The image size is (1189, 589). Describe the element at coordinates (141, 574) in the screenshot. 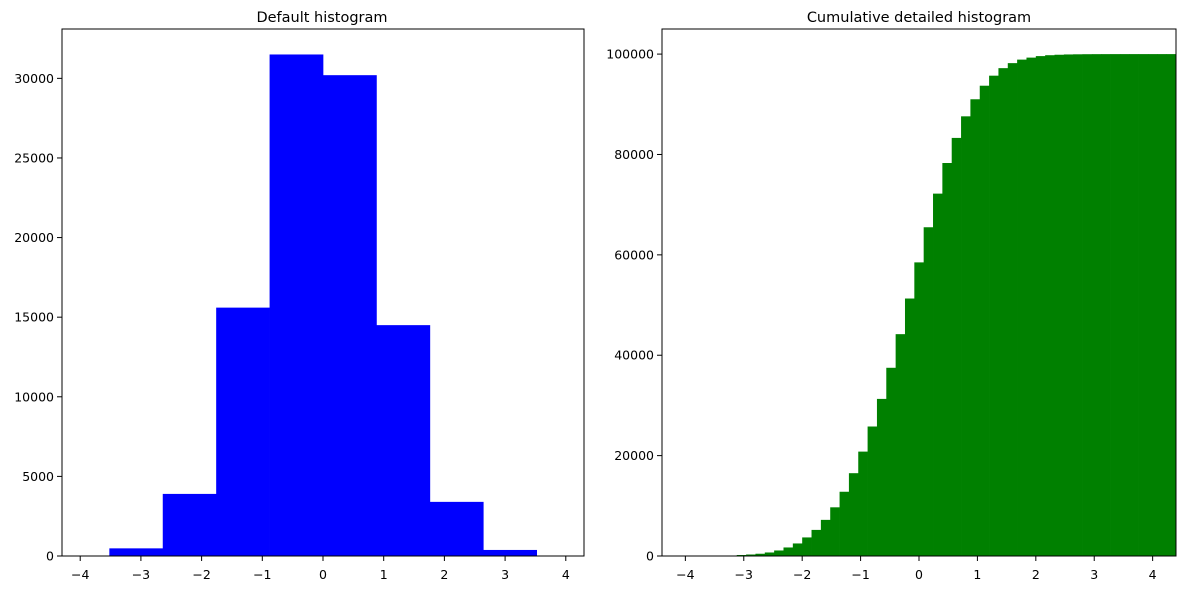

I see `left-x-tick-label: −3` at that location.